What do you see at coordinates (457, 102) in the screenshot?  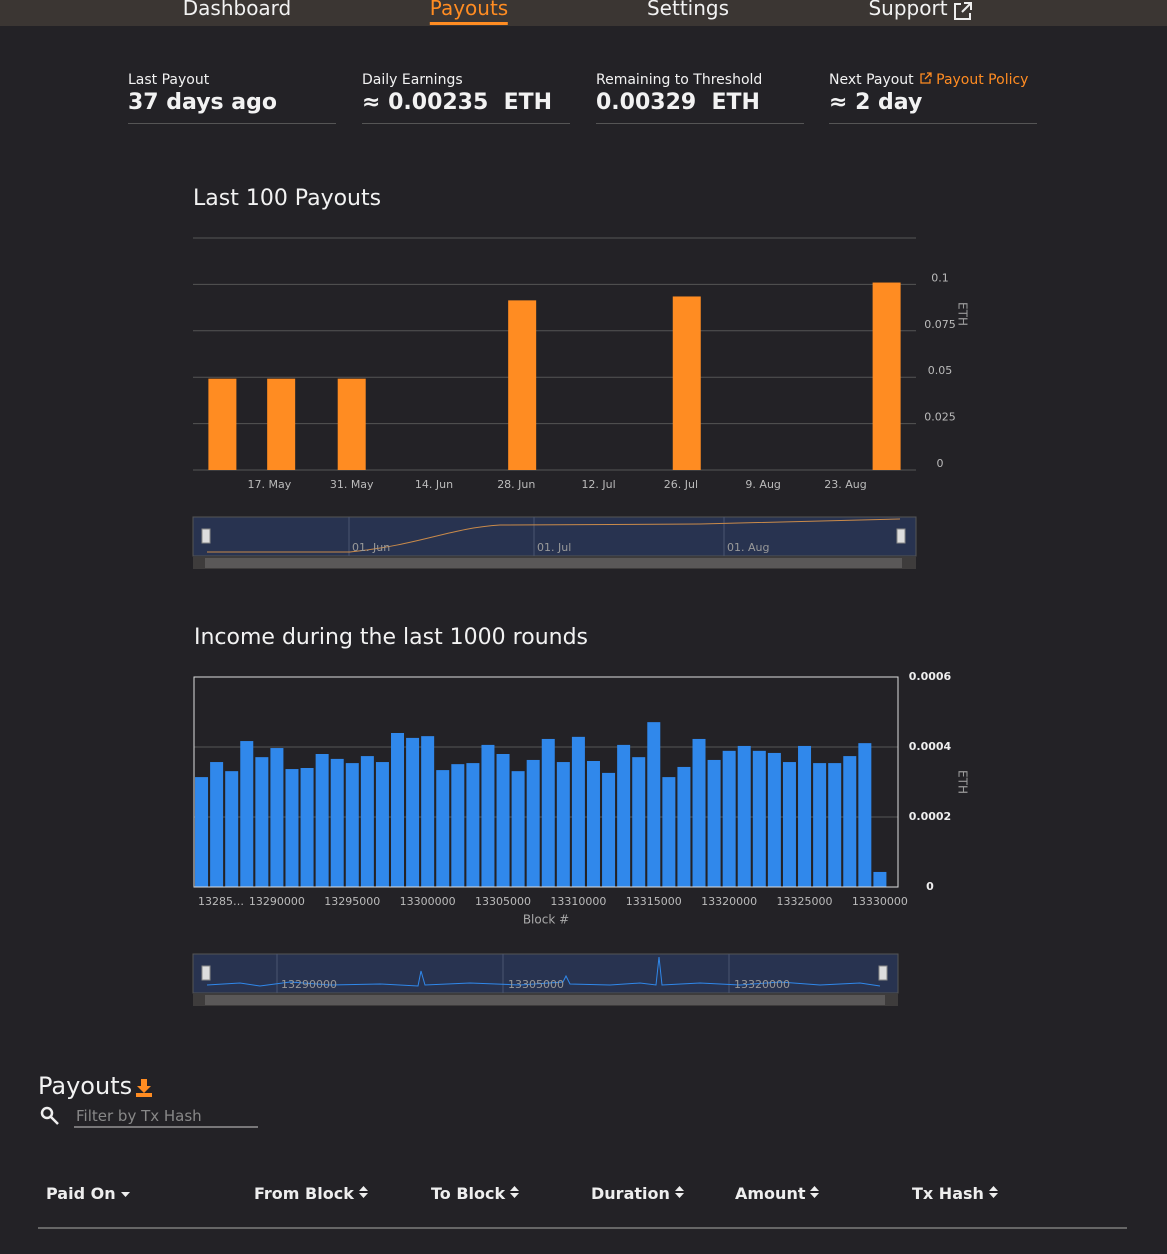 I see `stat-value: ≈ 0.00235 ETH` at bounding box center [457, 102].